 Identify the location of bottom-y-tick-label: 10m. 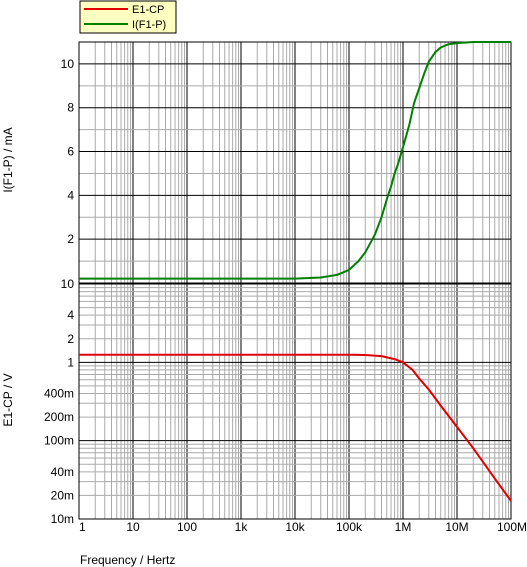
(62, 519).